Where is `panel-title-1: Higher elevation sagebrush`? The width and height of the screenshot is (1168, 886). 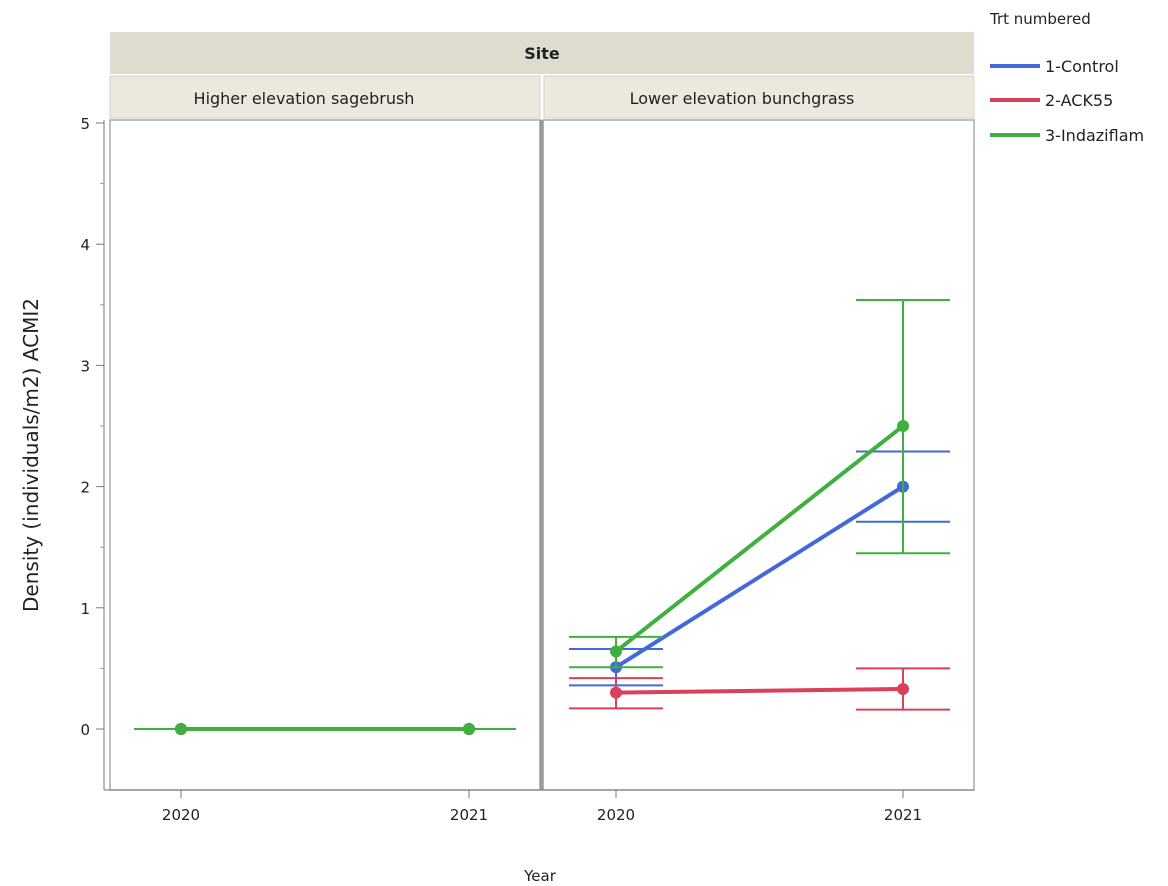
panel-title-1: Higher elevation sagebrush is located at coordinates (304, 98).